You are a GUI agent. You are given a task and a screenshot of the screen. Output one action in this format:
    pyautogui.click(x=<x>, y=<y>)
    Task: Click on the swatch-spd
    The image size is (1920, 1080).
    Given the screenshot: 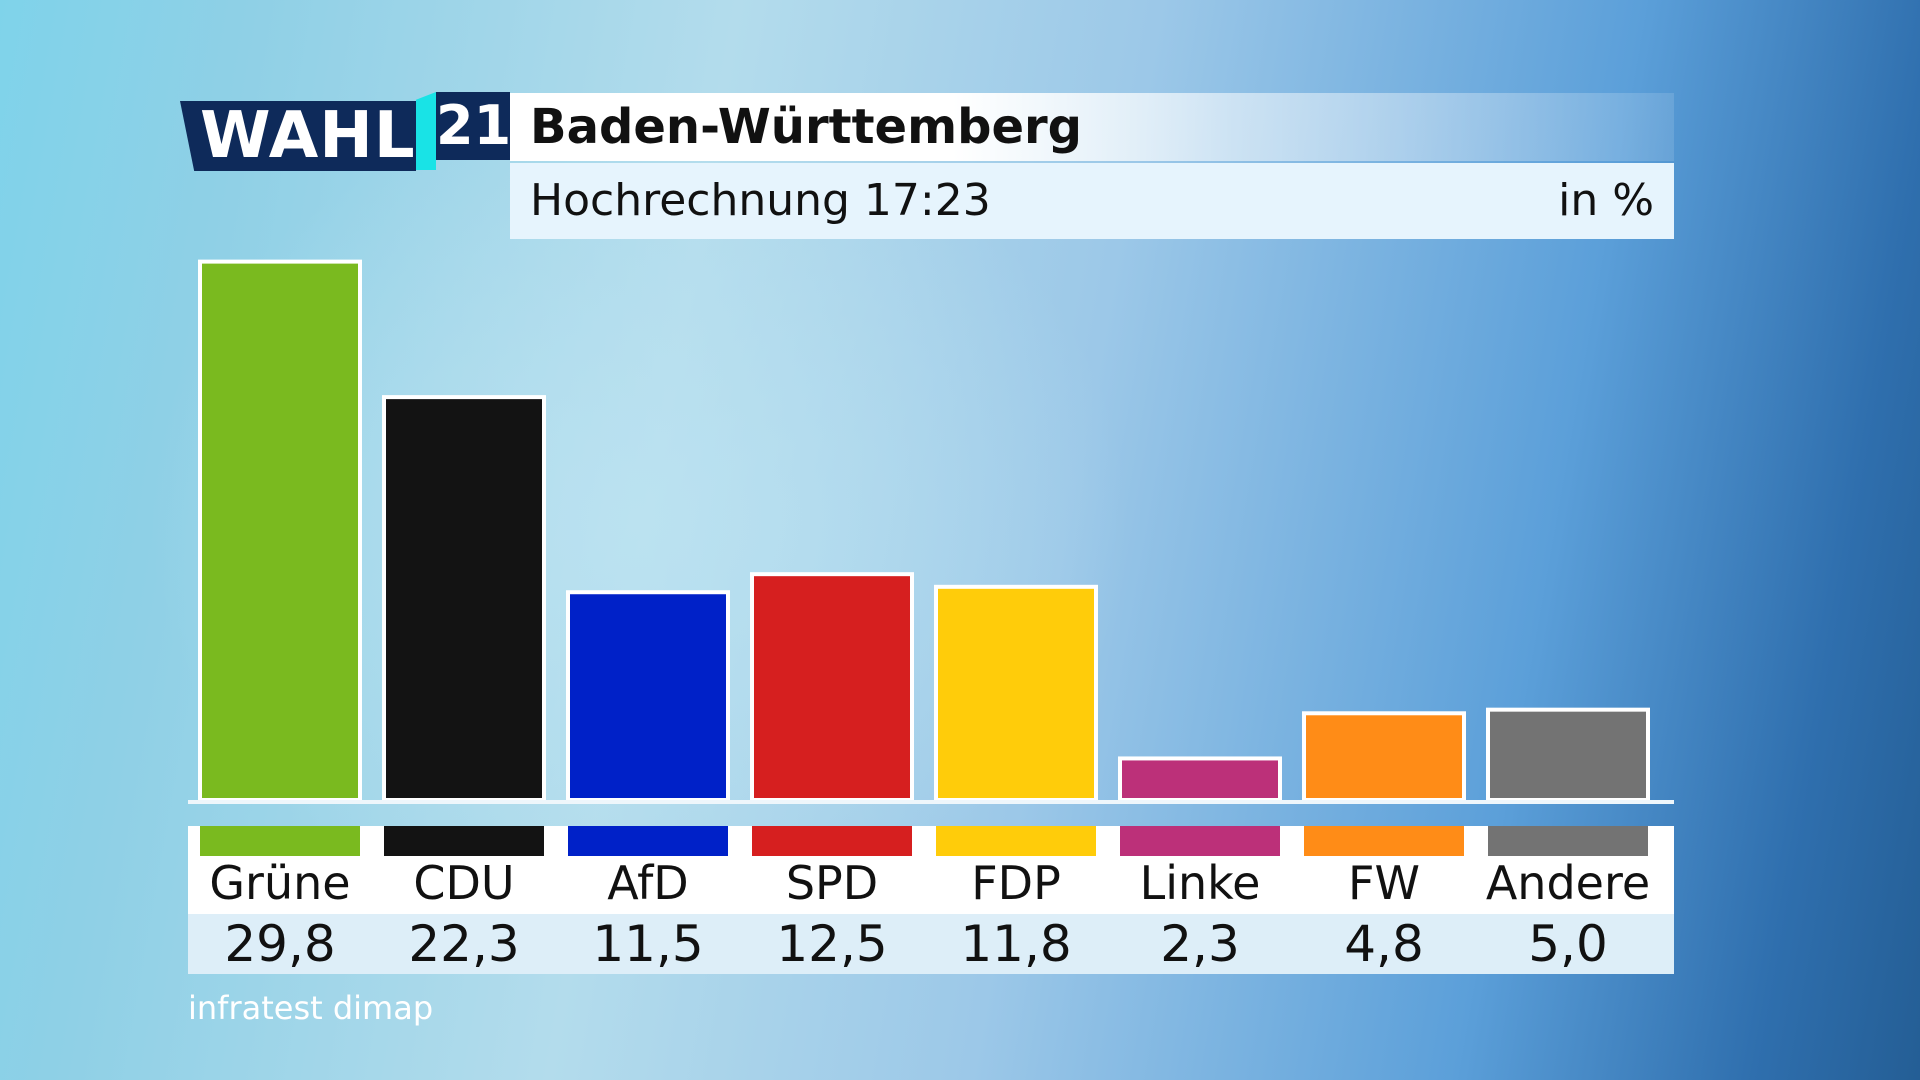 What is the action you would take?
    pyautogui.click(x=832, y=841)
    